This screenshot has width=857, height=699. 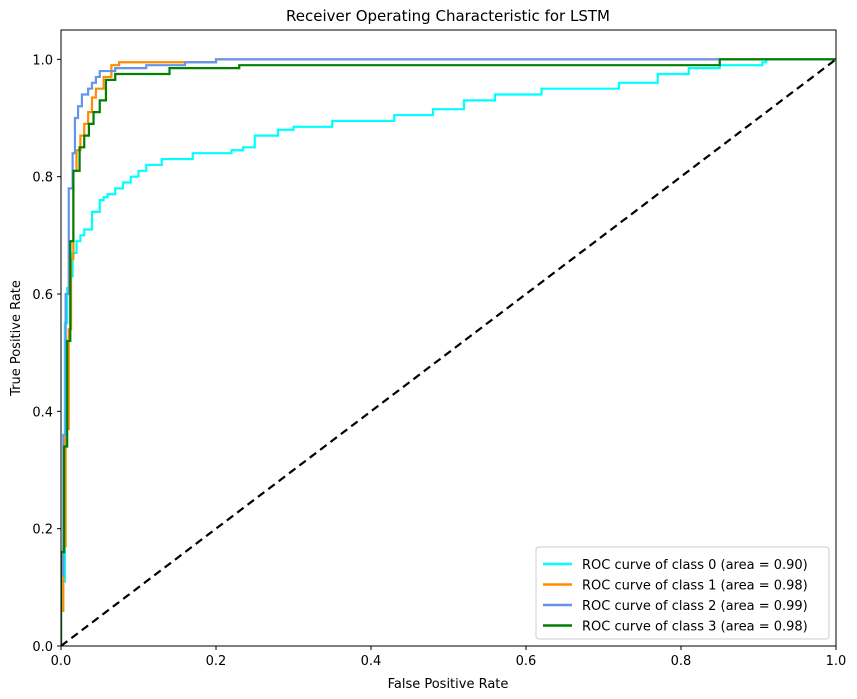 What do you see at coordinates (42, 295) in the screenshot?
I see `y-tick-label: 0.6` at bounding box center [42, 295].